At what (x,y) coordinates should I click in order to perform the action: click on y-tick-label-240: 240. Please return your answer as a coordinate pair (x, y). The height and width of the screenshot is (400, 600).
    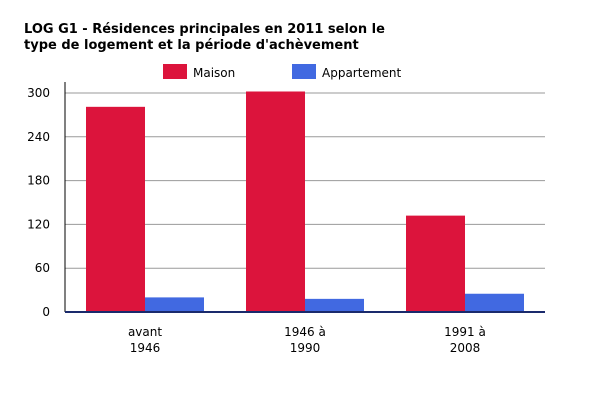
    Looking at the image, I should click on (38, 137).